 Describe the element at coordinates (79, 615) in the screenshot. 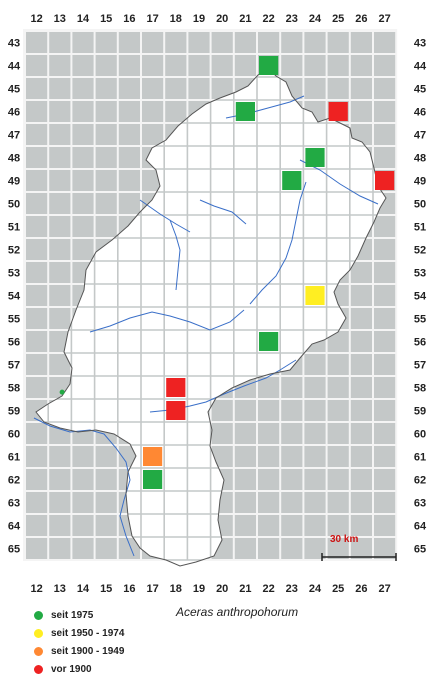

I see `legend-item: seit 1975` at that location.